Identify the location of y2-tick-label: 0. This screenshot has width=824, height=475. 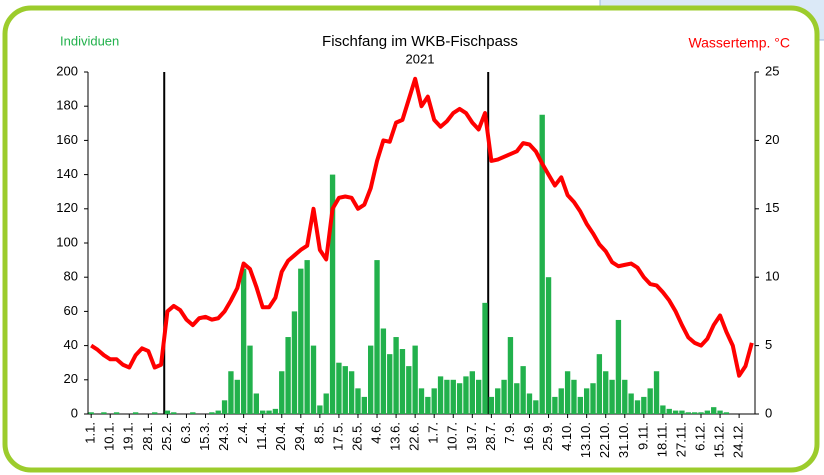
(768, 412).